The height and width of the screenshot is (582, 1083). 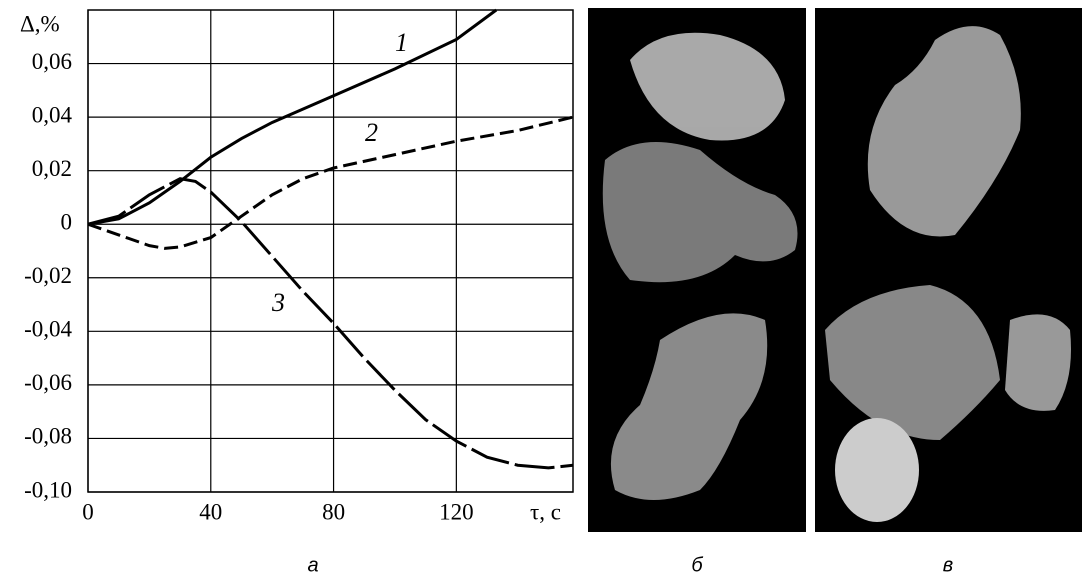 I want to click on crystals-b, so click(x=700, y=266).